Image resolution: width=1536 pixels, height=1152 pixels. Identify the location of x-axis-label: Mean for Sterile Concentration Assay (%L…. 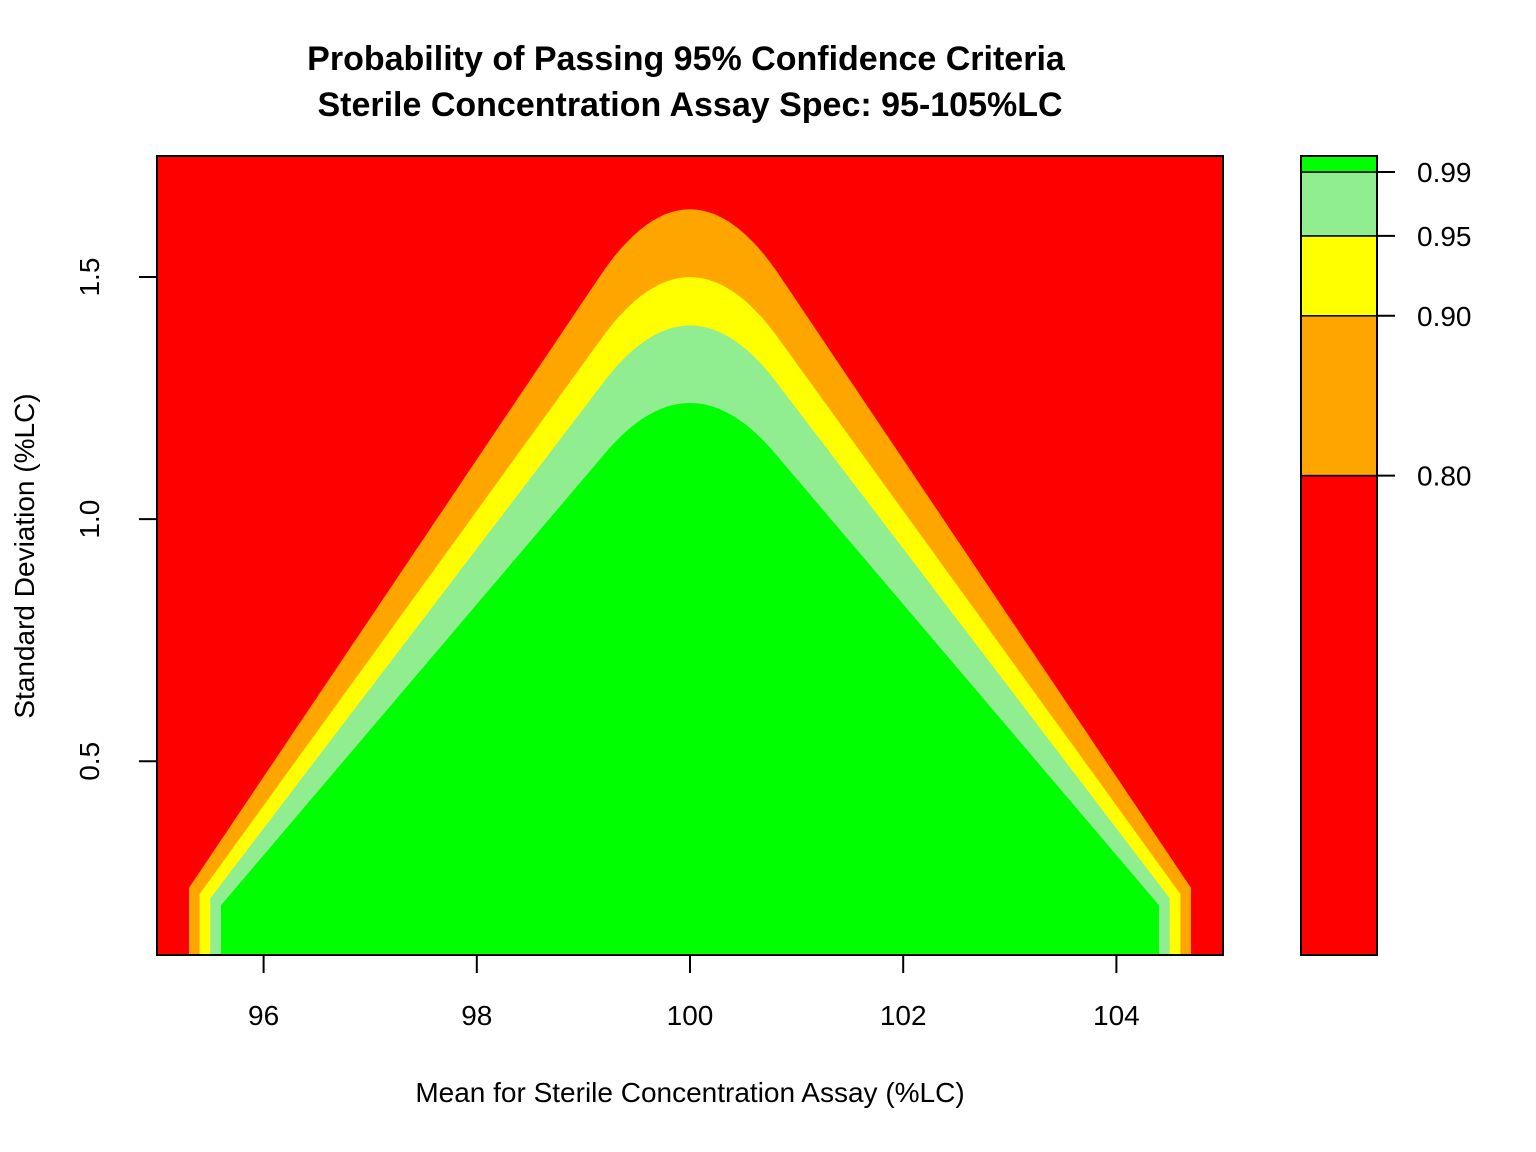
(689, 1092).